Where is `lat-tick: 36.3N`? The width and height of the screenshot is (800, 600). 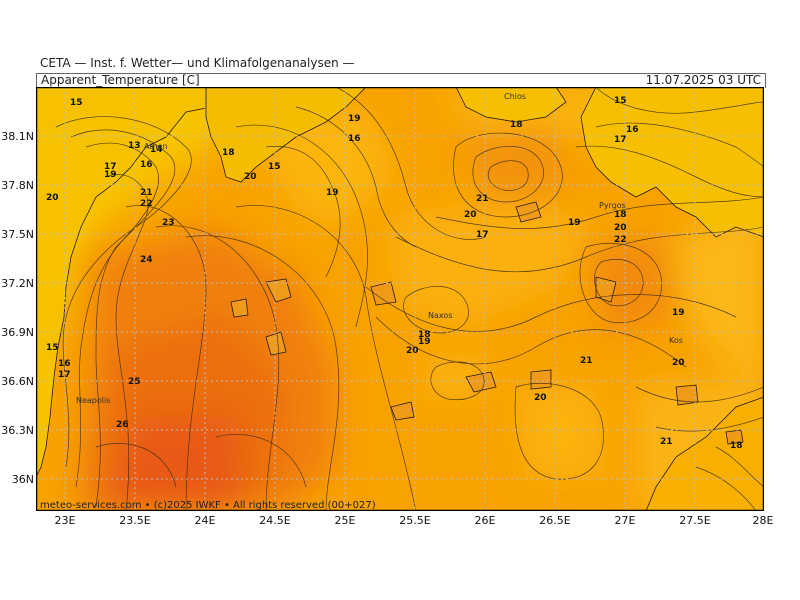
lat-tick: 36.3N is located at coordinates (17, 430).